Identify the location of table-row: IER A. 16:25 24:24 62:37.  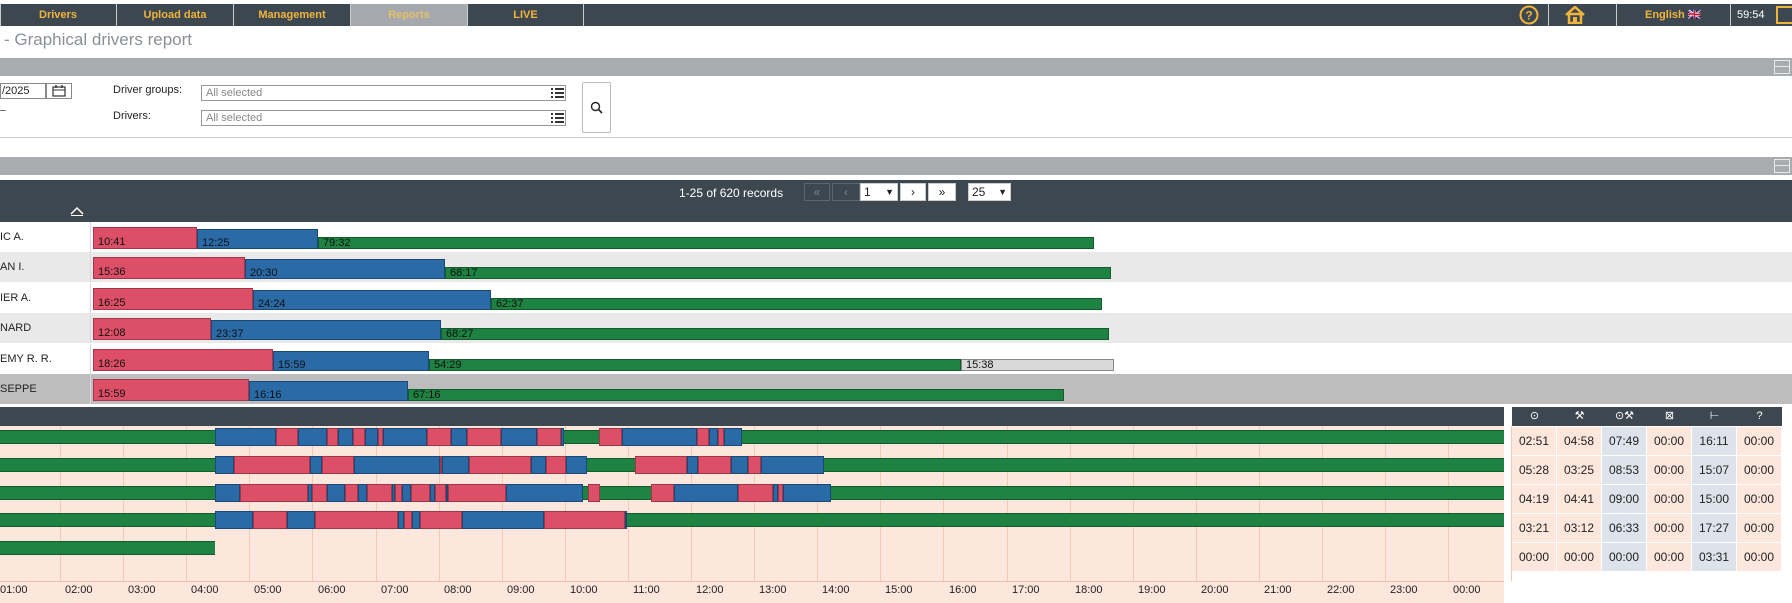
(896, 298).